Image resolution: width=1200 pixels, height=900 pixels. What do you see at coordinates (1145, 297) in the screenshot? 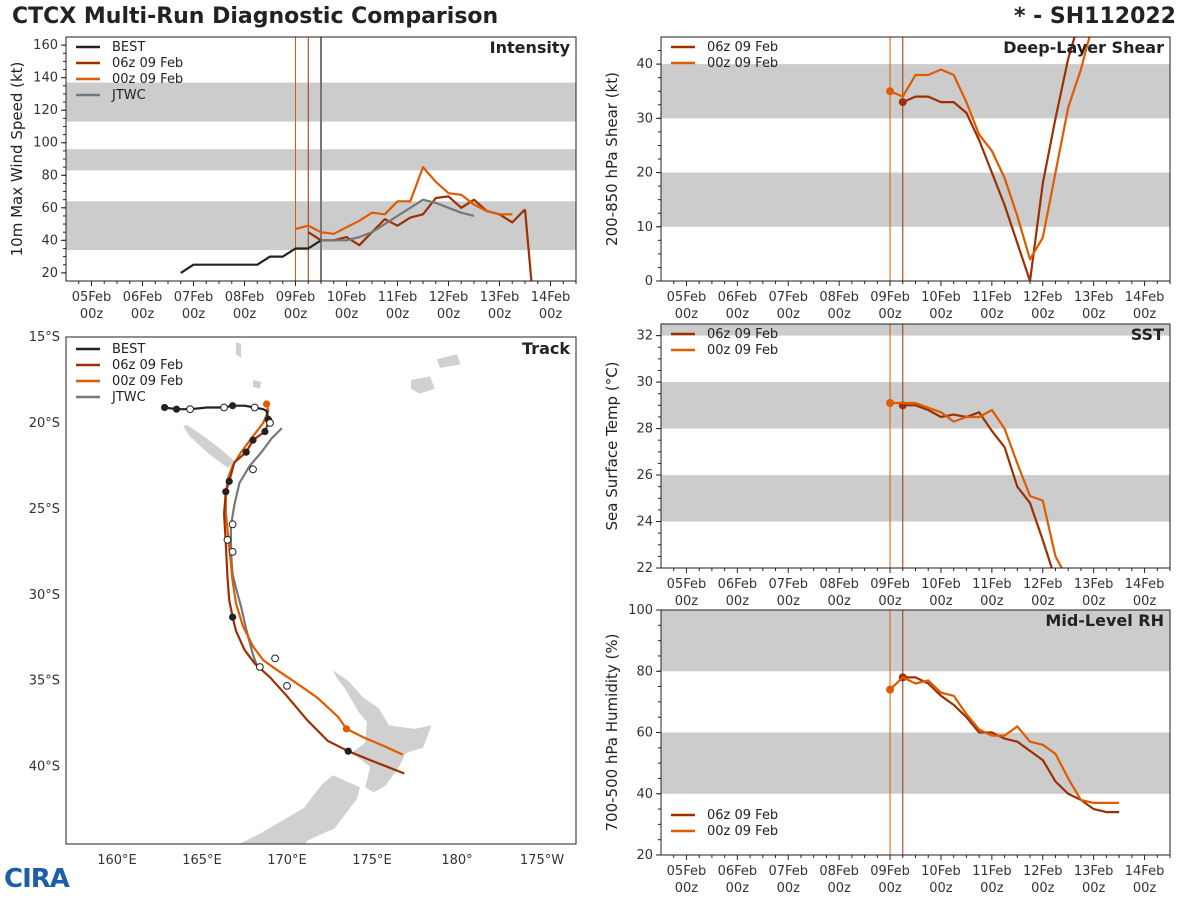
I see `shear-xtick-label-day: 14Feb` at bounding box center [1145, 297].